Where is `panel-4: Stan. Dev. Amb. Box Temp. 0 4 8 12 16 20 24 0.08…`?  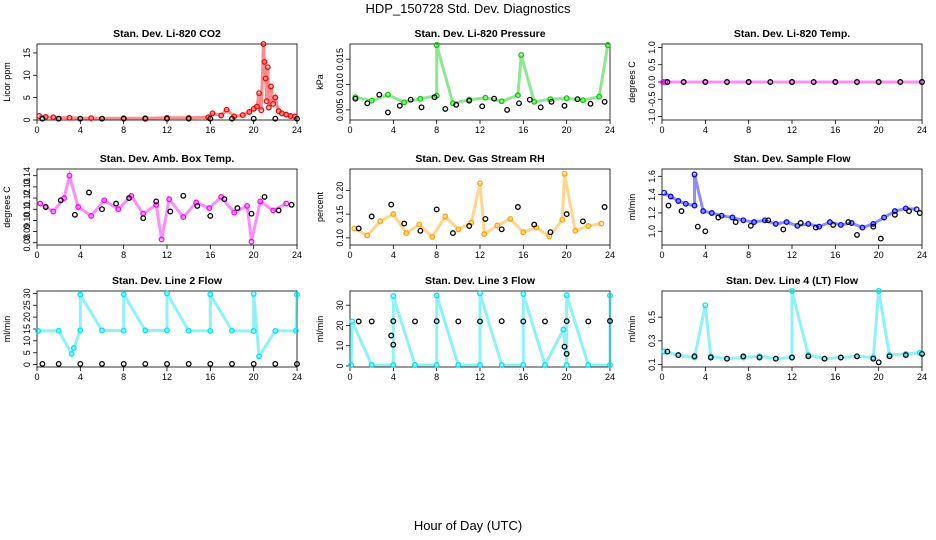
panel-4: Stan. Dev. Amb. Box Temp. 0 4 8 12 16 20 24 0.08… is located at coordinates (152, 206).